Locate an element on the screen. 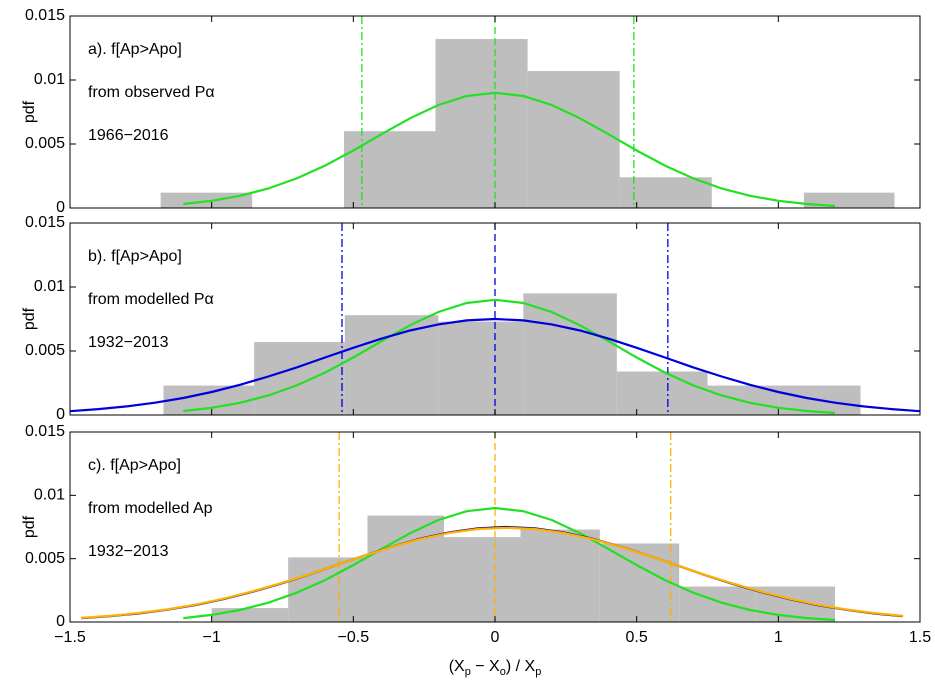 The image size is (935, 687). x-axis-label-subscript: o is located at coordinates (503, 672).